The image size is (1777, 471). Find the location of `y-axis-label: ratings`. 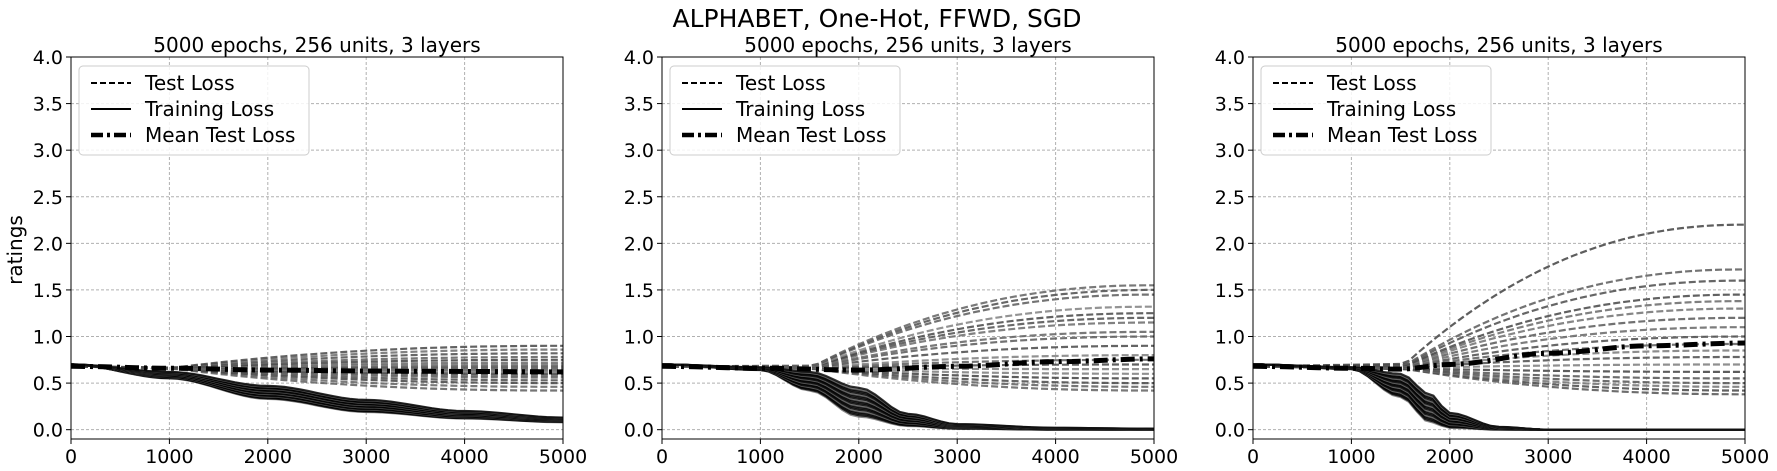

y-axis-label: ratings is located at coordinates (15, 250).